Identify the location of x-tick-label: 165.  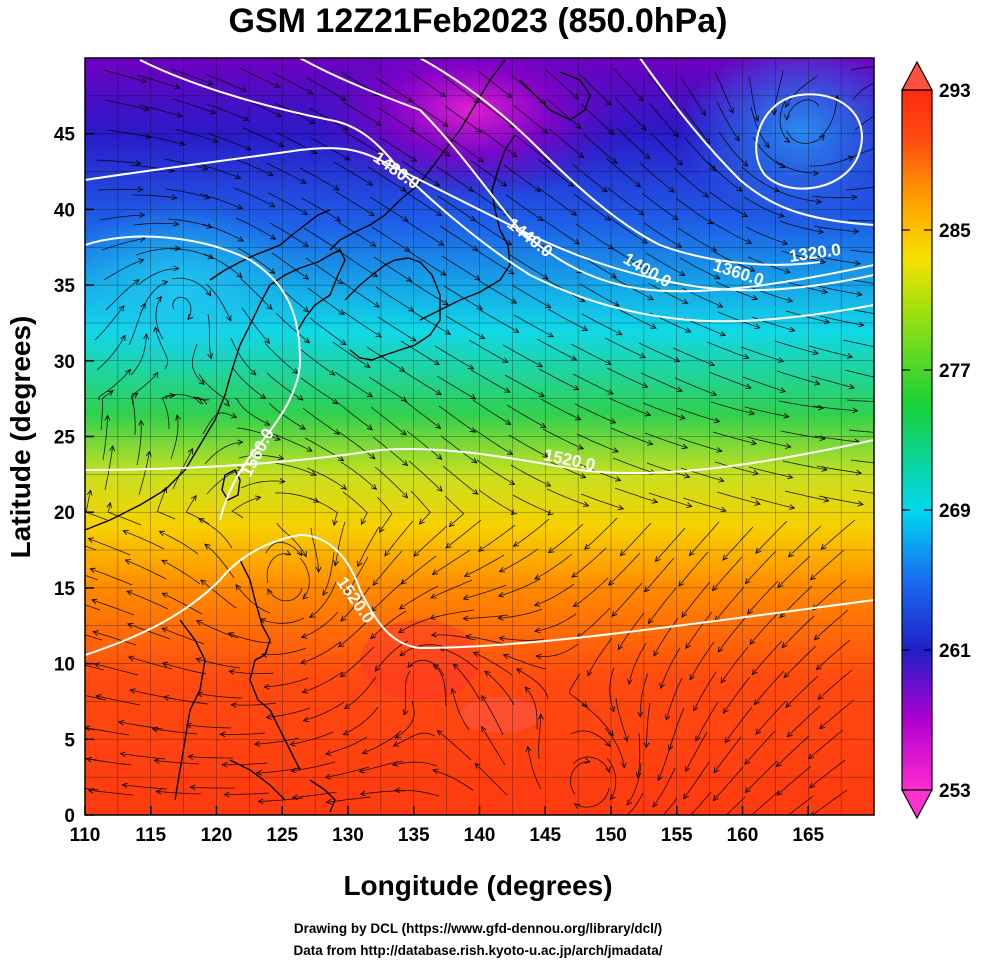
(808, 835).